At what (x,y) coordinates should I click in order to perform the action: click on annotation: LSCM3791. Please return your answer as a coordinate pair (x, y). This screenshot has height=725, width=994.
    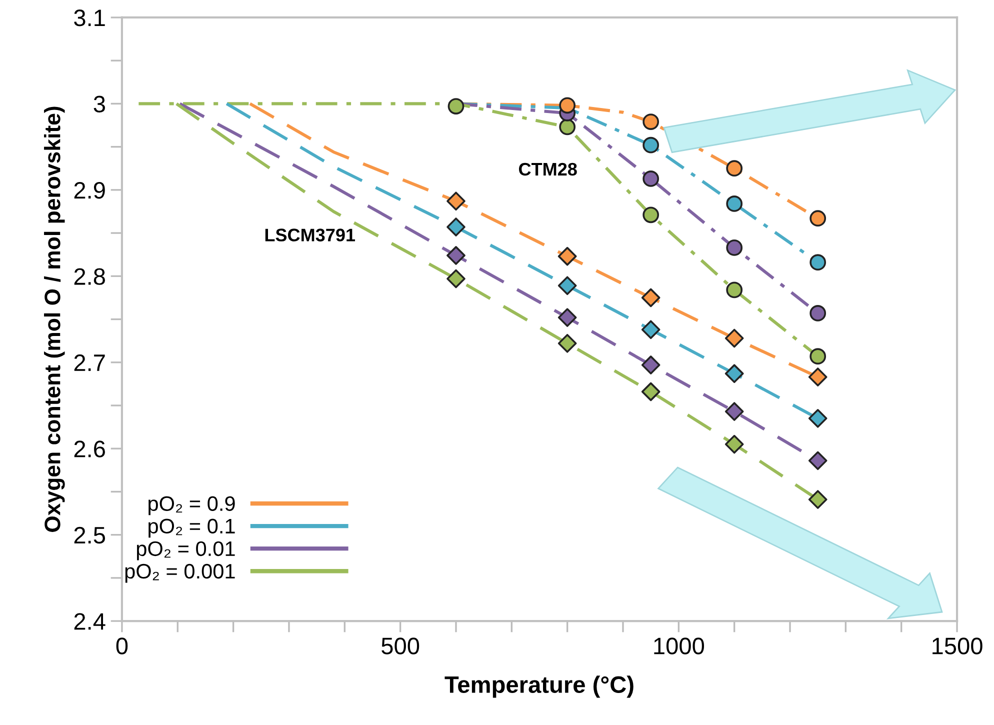
    Looking at the image, I should click on (310, 235).